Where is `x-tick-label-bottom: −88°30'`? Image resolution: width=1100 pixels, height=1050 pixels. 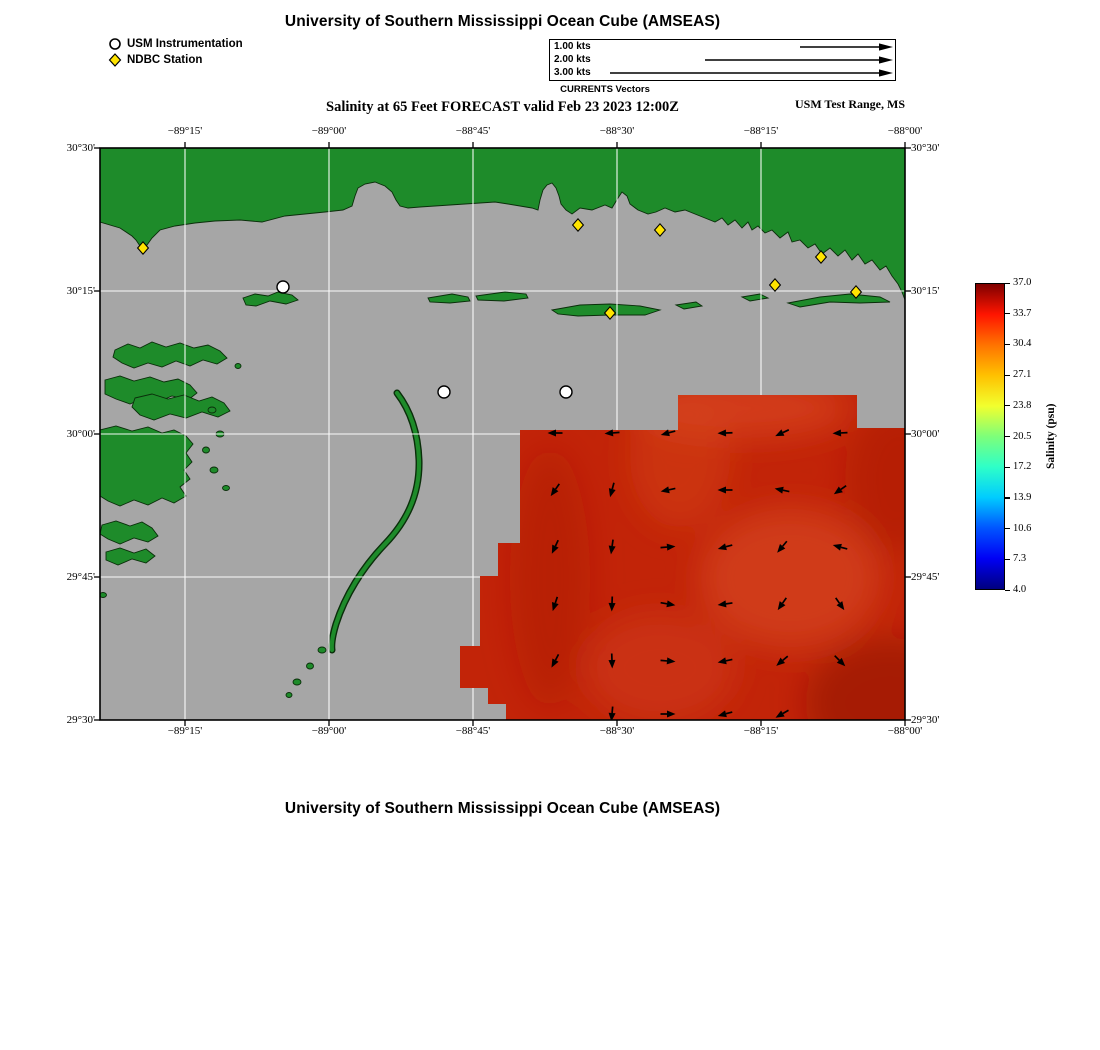
x-tick-label-bottom: −88°30' is located at coordinates (617, 731).